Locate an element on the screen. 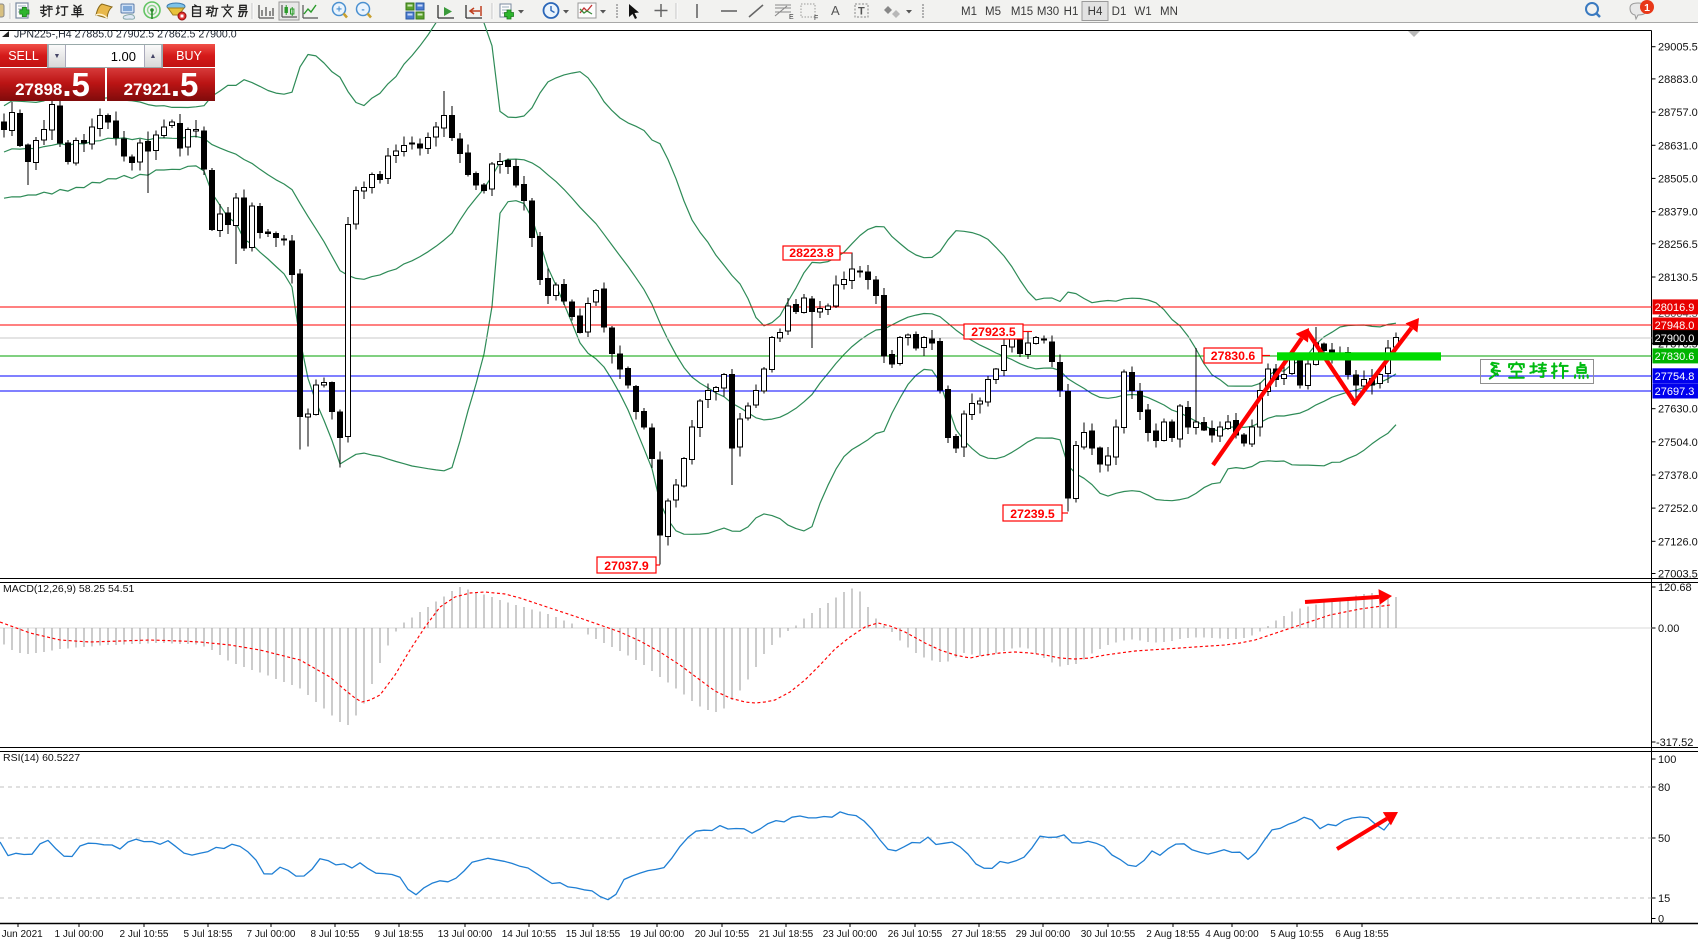 This screenshot has height=941, width=1698. svg-text: F is located at coordinates (816, 18).